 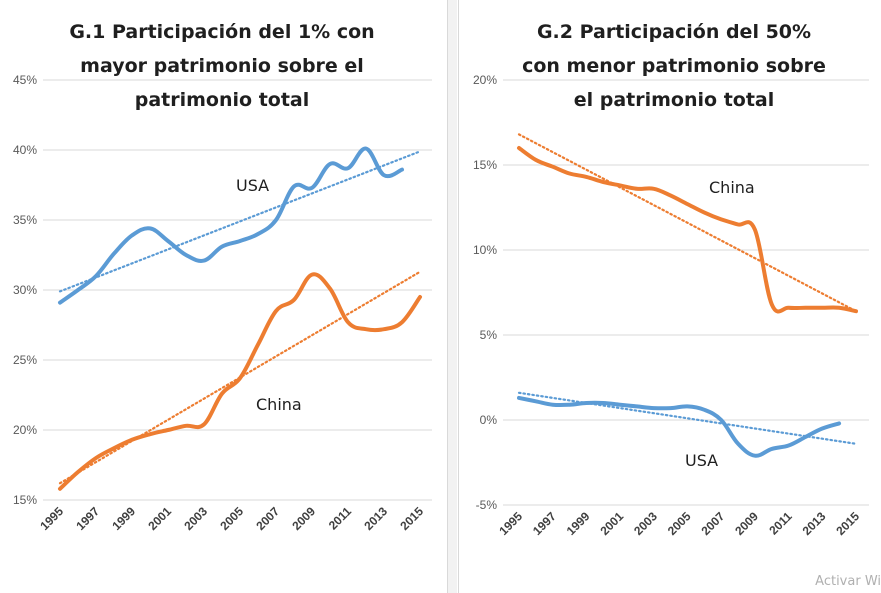 I want to click on chart-title-line: con menor patrimonio sobre, so click(x=674, y=66).